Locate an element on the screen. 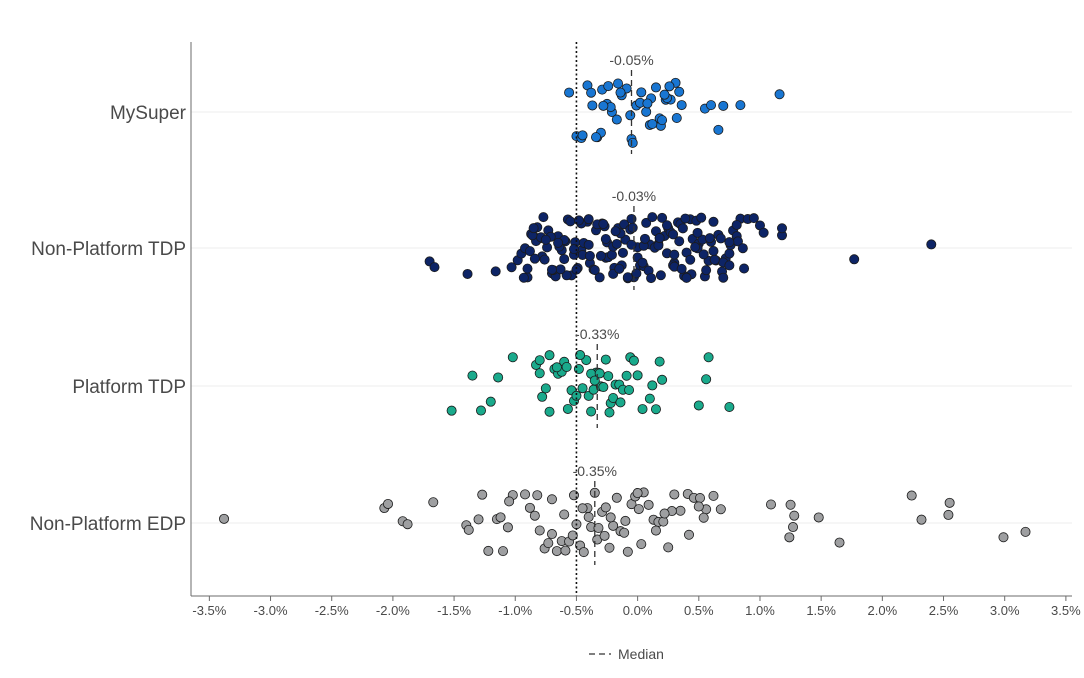 The image size is (1084, 678). x-tick-label: 3.0% is located at coordinates (1005, 610).